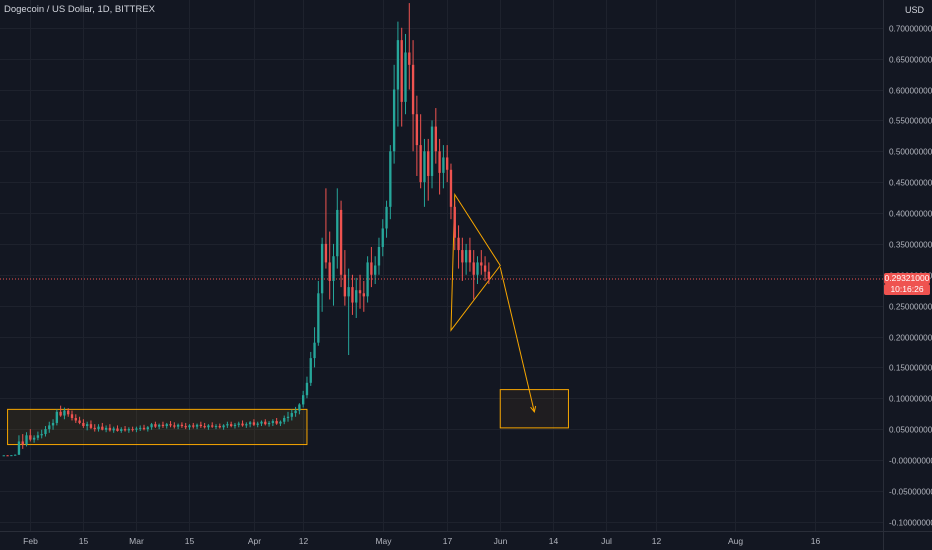 The width and height of the screenshot is (932, 550). Describe the element at coordinates (501, 541) in the screenshot. I see `x-tick-label: Jun` at that location.